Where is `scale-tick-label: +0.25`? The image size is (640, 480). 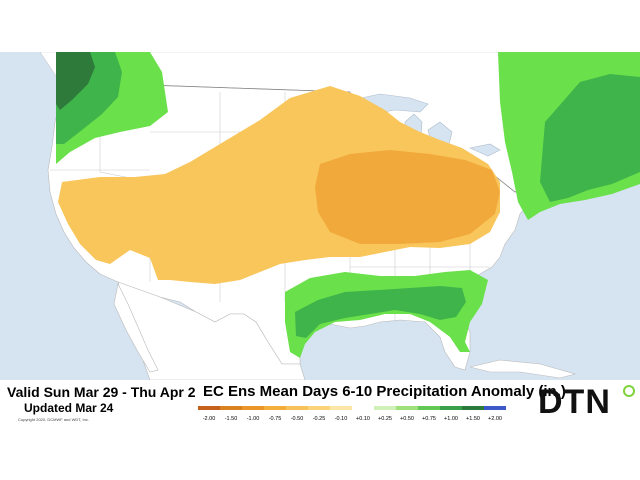 scale-tick-label: +0.25 is located at coordinates (385, 419).